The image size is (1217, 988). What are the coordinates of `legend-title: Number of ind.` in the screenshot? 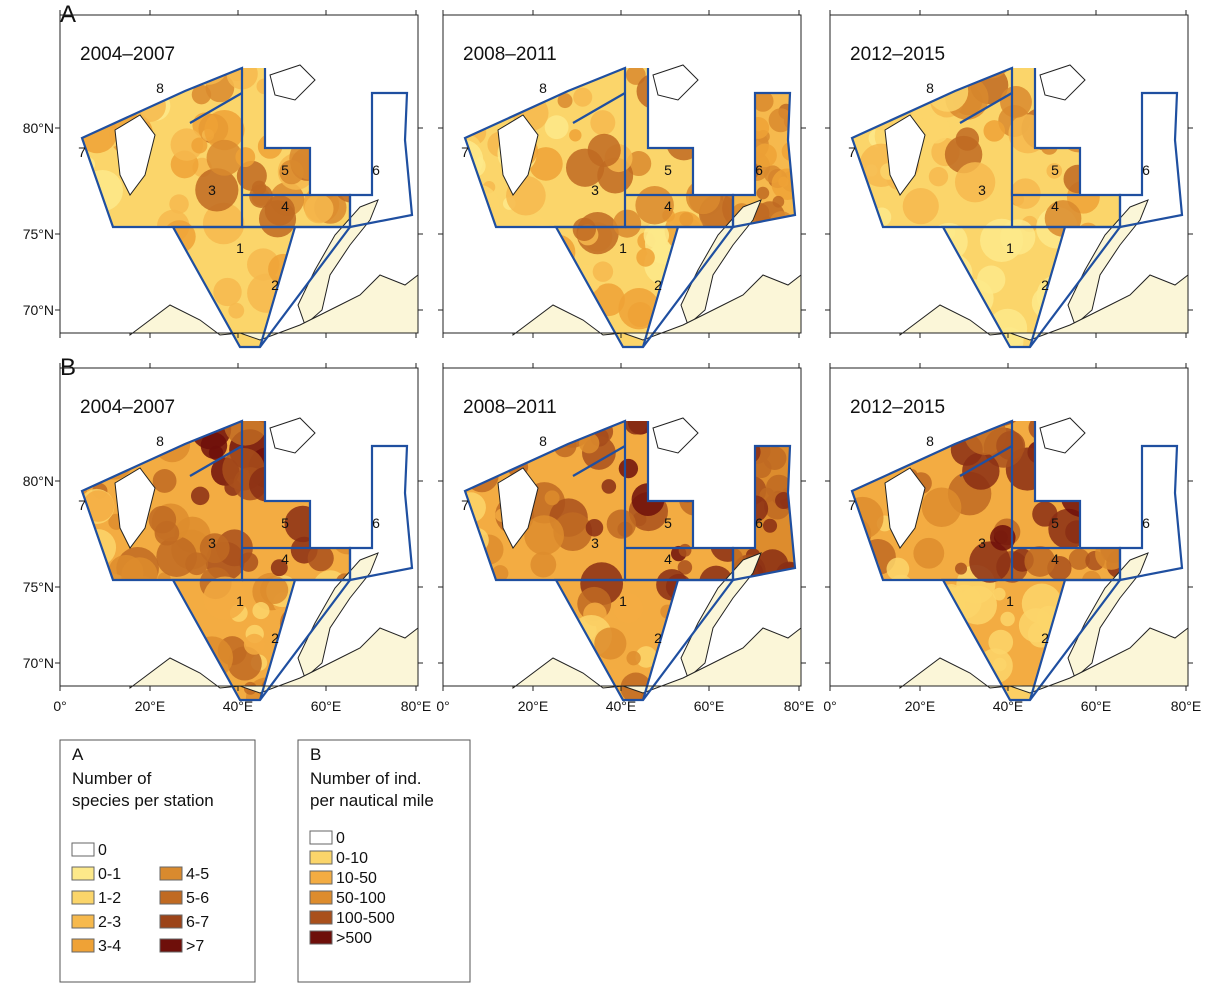 It's located at (366, 778).